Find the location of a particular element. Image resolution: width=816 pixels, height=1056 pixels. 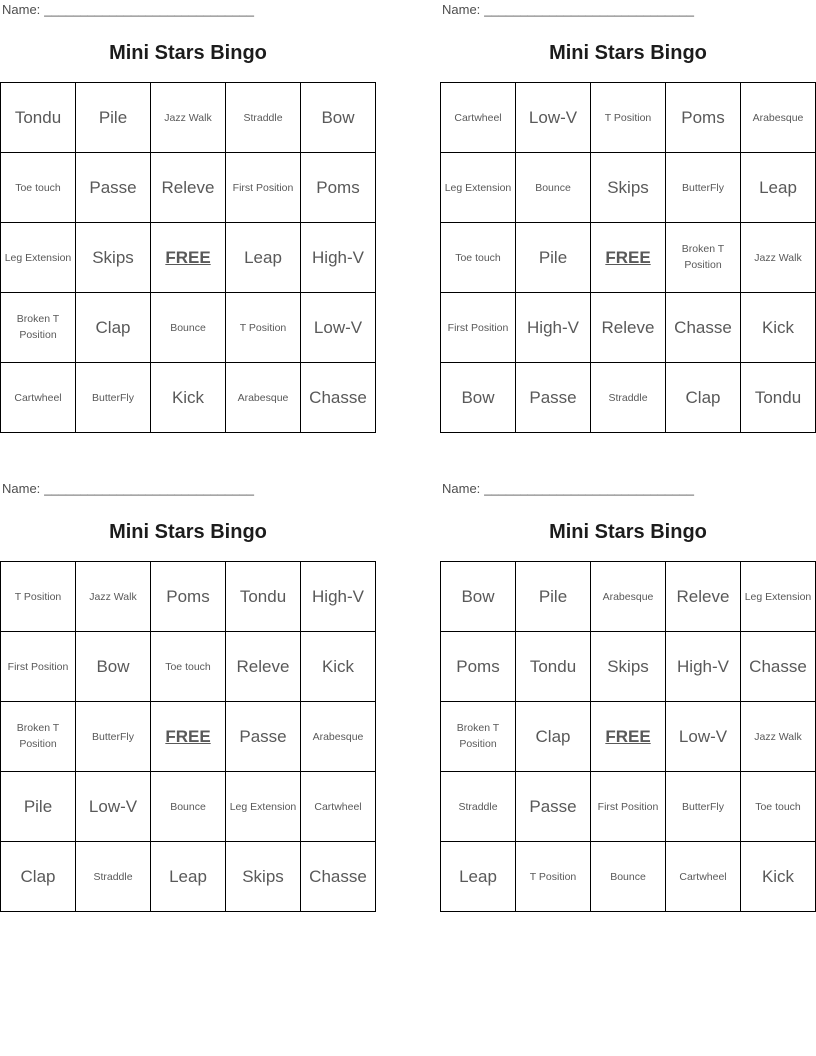

bingo-row: Clap Straddle Leap Skips Chasse is located at coordinates (188, 876).